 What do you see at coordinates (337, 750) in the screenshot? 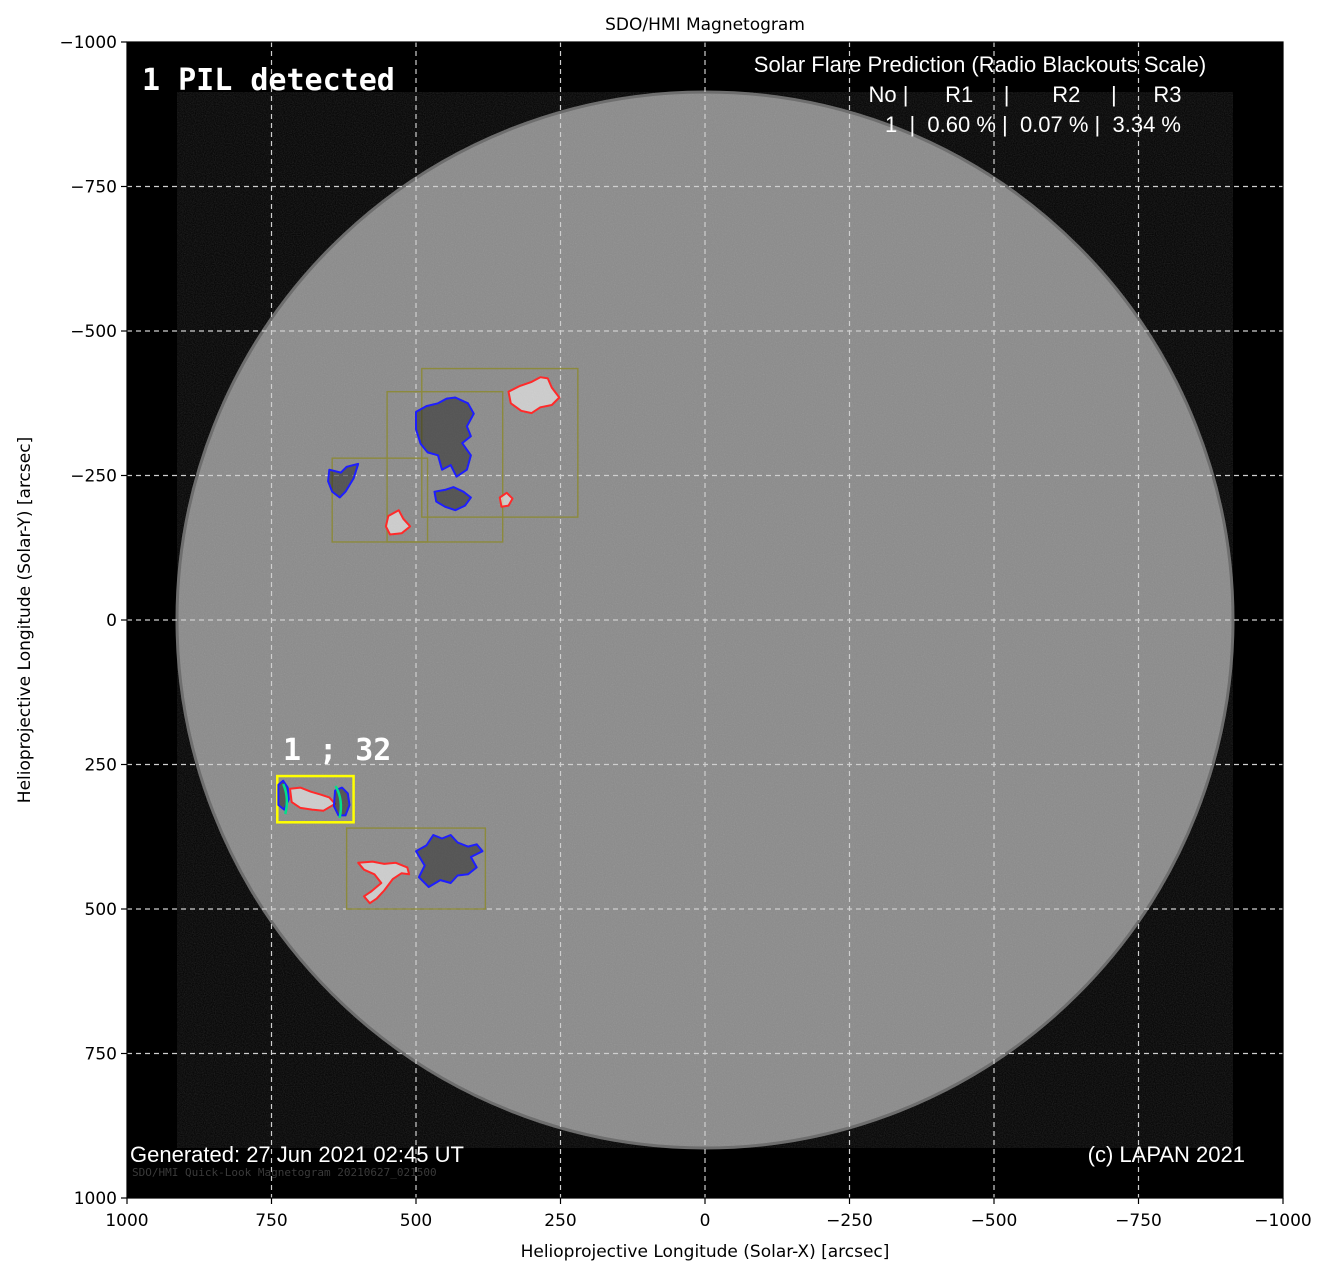
I see `region-label: 1 ; 32` at bounding box center [337, 750].